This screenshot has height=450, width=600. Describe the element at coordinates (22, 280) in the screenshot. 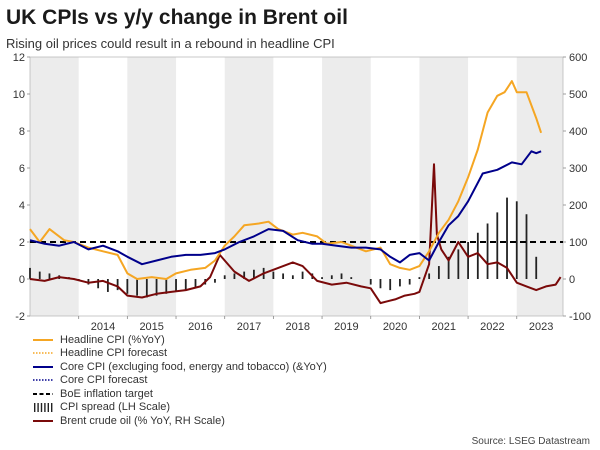

I see `y-left-tick-label: 0` at that location.